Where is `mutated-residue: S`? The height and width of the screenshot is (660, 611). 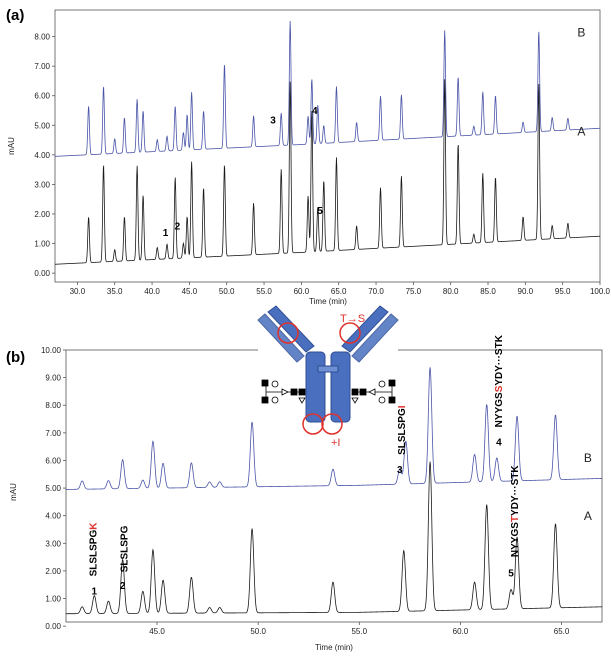
mutated-residue: S is located at coordinates (499, 388).